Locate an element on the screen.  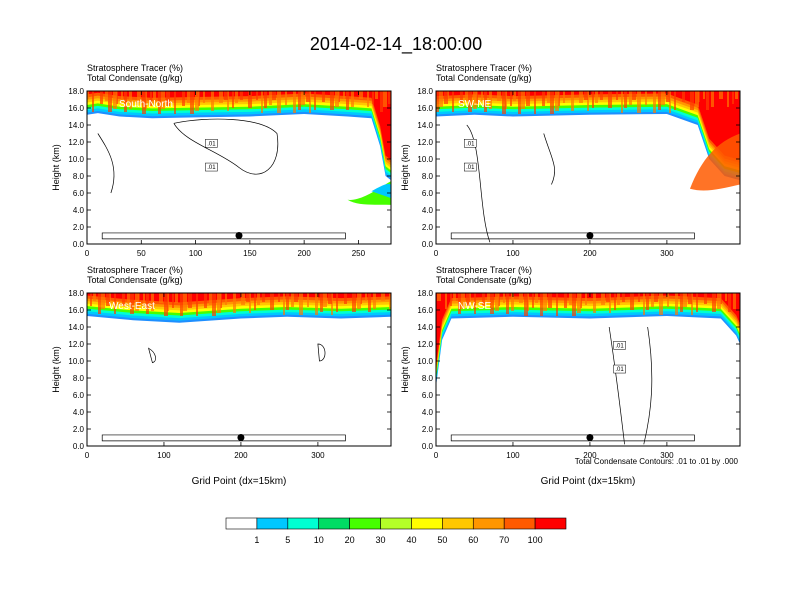
colorbar-label: 1 is located at coordinates (256, 540).